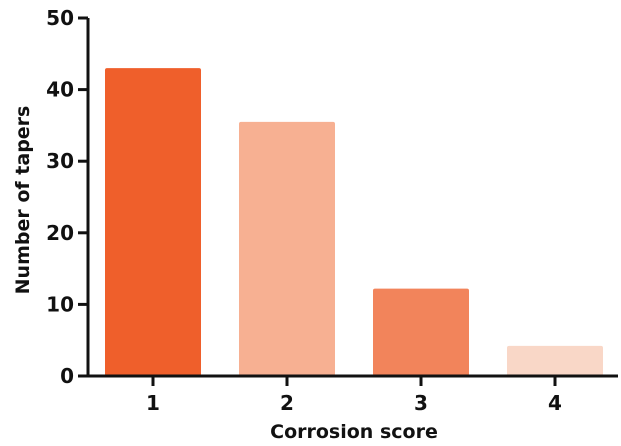  I want to click on y-tick-label: 40, so click(60, 90).